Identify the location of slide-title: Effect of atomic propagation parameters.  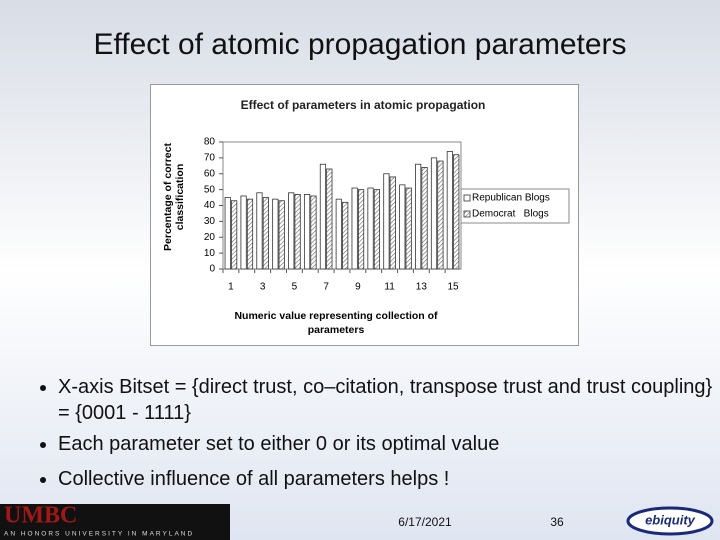
(360, 44).